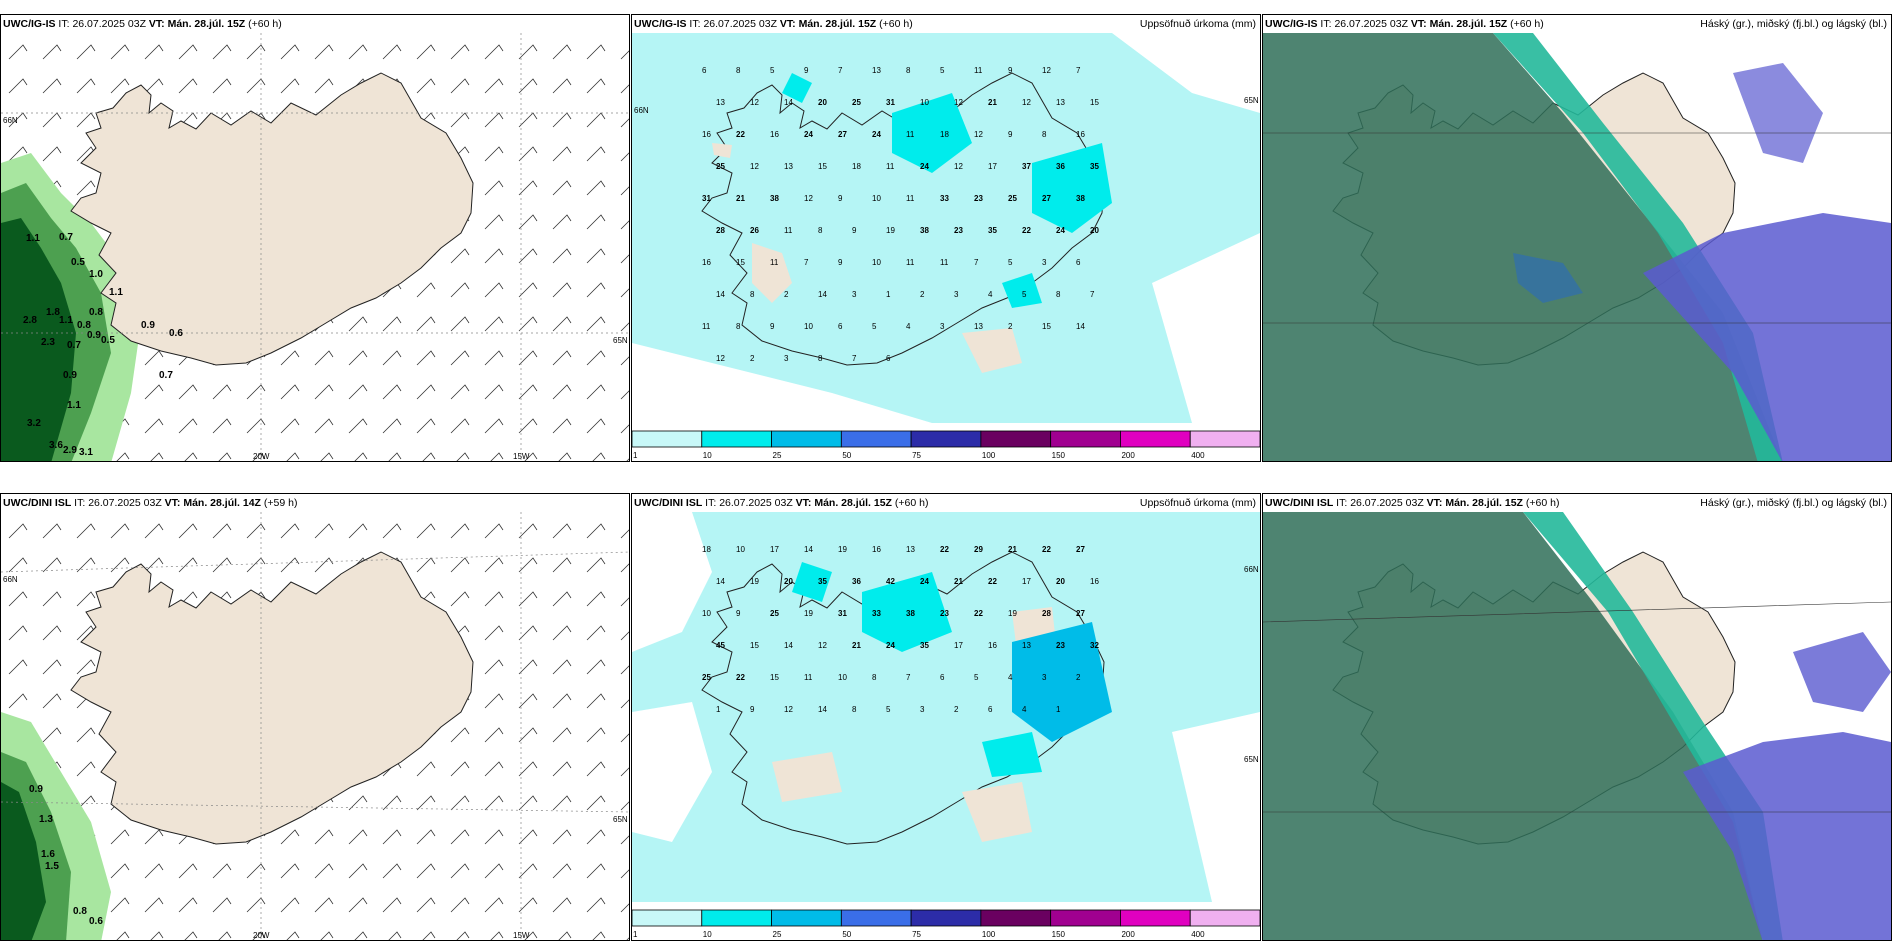 This screenshot has height=950, width=1900. What do you see at coordinates (1026, 166) in the screenshot?
I see `precip-value: 37` at bounding box center [1026, 166].